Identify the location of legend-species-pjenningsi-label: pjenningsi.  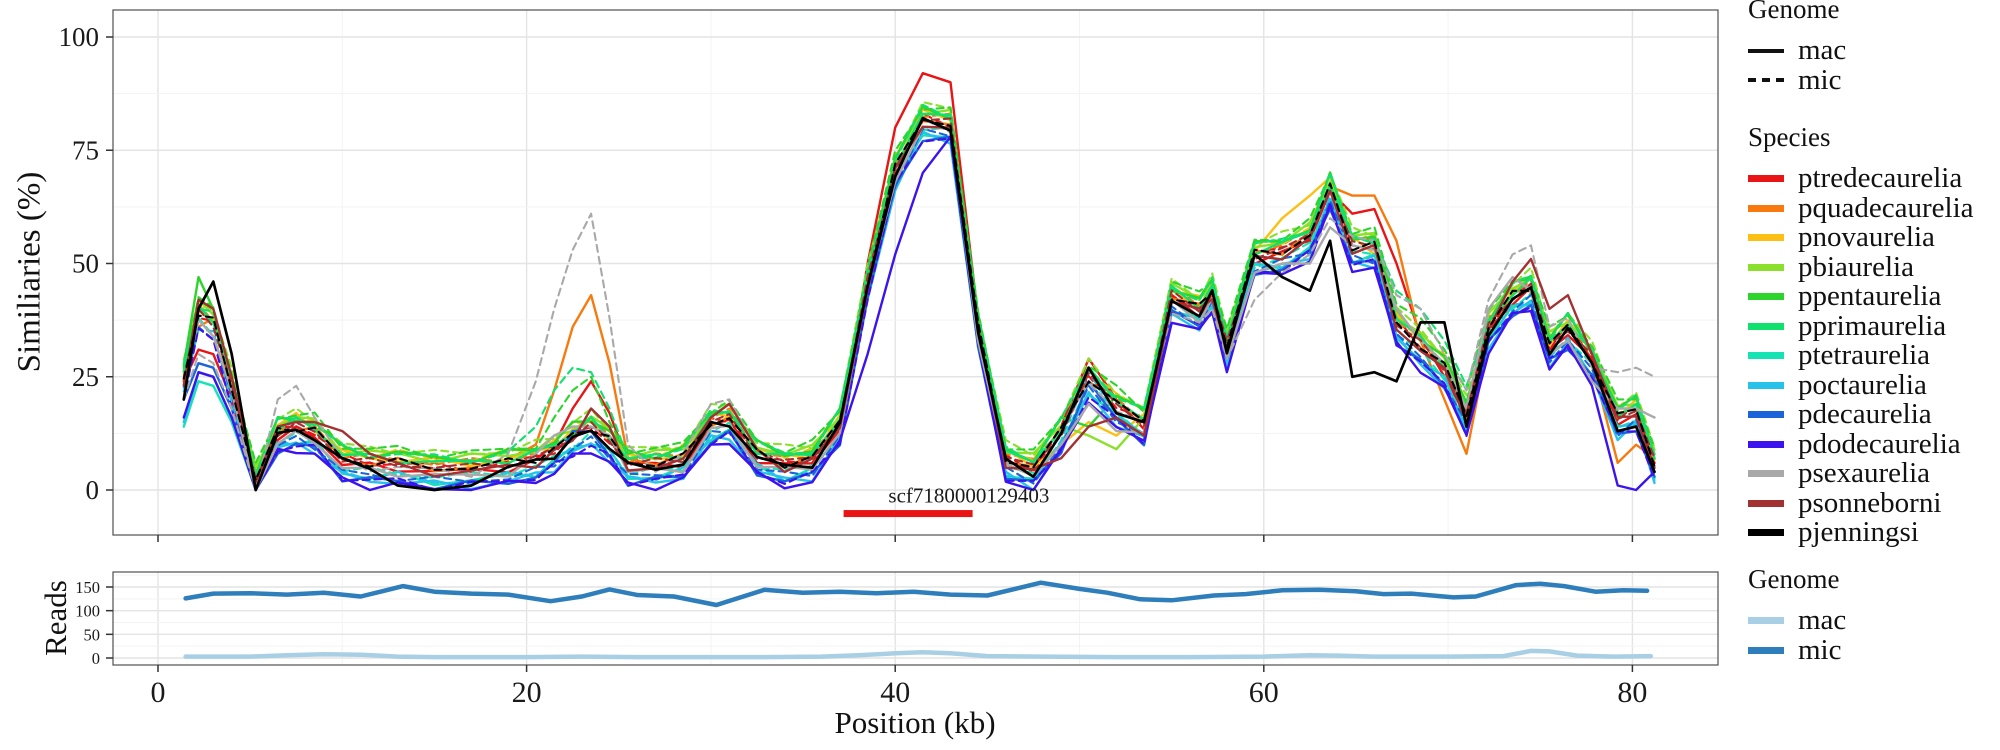
(1858, 532).